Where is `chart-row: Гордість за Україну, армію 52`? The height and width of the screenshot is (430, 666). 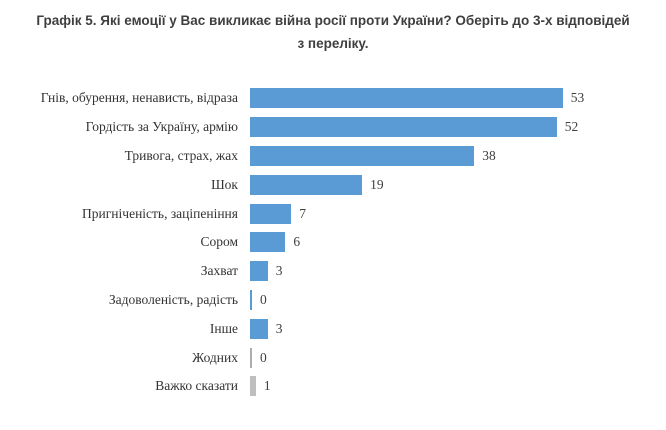
chart-row: Гордість за Україну, армію 52 is located at coordinates (333, 127).